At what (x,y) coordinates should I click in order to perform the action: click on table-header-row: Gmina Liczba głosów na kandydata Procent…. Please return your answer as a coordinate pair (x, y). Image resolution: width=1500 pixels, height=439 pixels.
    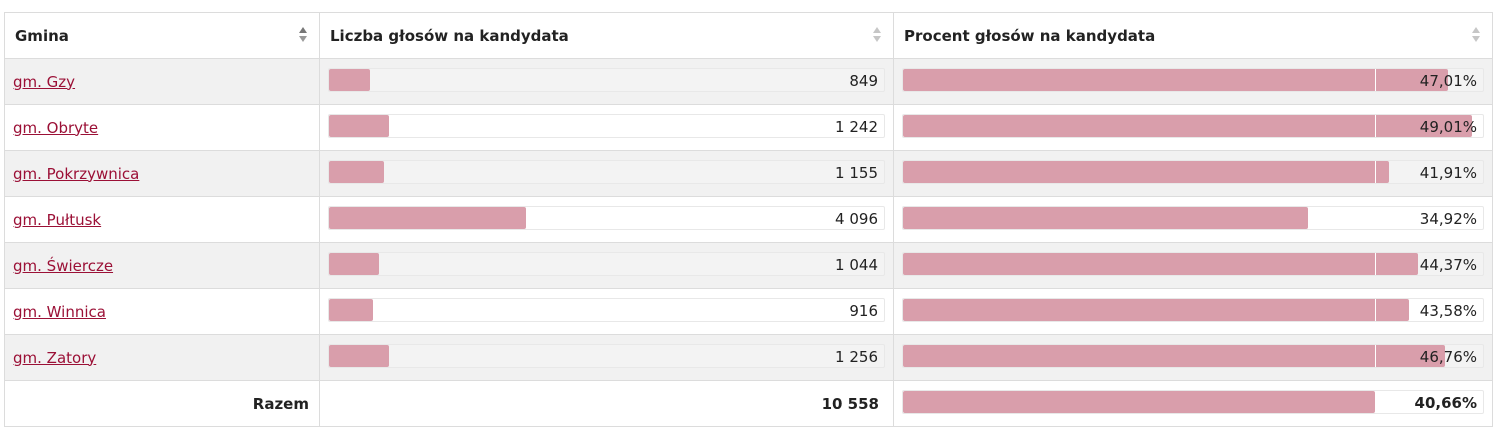
    Looking at the image, I should click on (748, 35).